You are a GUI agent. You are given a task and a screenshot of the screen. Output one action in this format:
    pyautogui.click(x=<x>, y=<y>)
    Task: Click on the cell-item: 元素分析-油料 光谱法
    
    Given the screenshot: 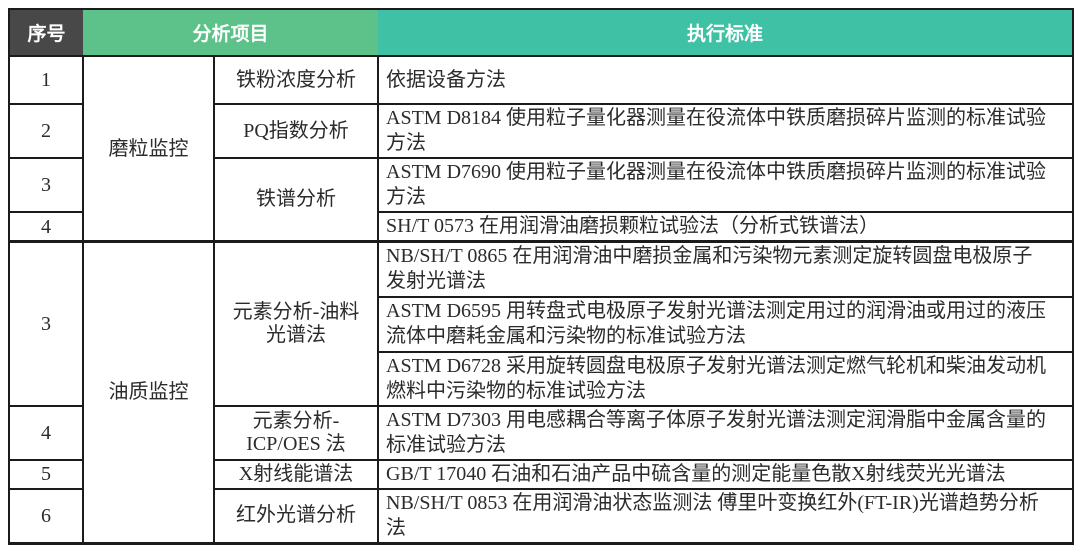 What is the action you would take?
    pyautogui.click(x=296, y=323)
    